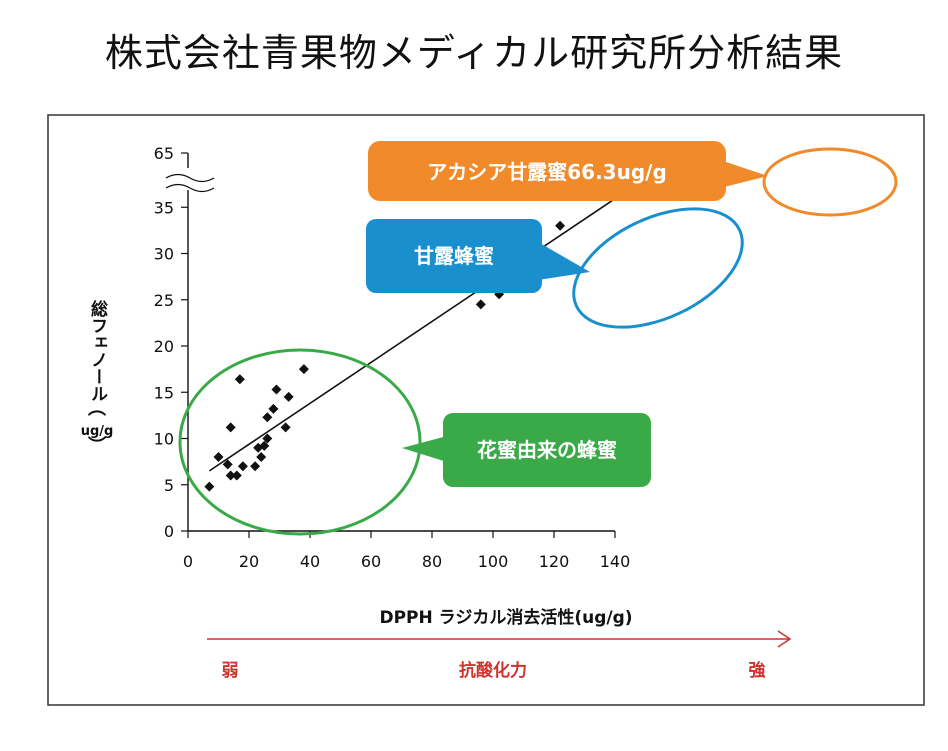 The width and height of the screenshot is (948, 751). I want to click on x-tick-label: 20, so click(249, 561).